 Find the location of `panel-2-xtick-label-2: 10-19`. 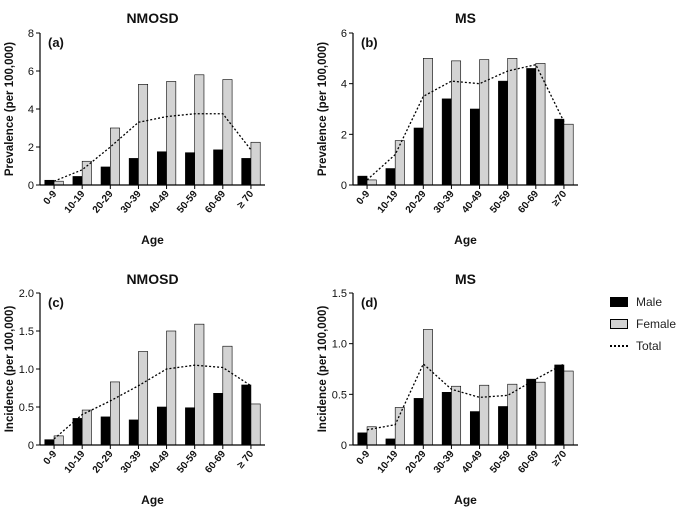

panel-2-xtick-label-2: 10-19 is located at coordinates (388, 202).